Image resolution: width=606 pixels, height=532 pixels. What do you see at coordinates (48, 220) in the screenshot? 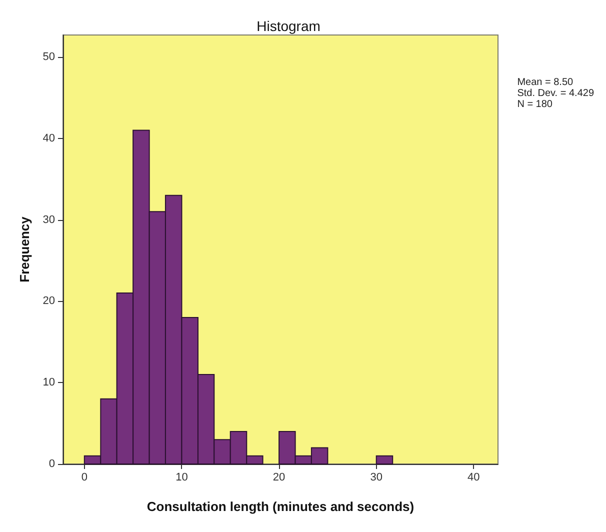
I see `y-tick-label: 30` at bounding box center [48, 220].